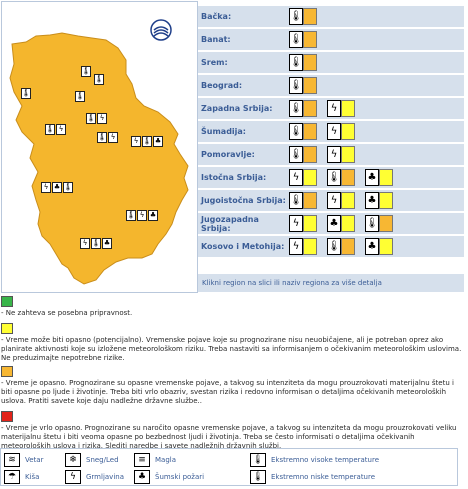  What do you see at coordinates (23, 460) in the screenshot?
I see `key-item: ≋ Vetar` at bounding box center [23, 460].